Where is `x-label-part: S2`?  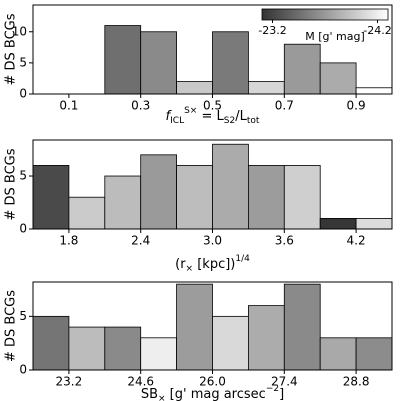 x-label-part: S2 is located at coordinates (229, 121).